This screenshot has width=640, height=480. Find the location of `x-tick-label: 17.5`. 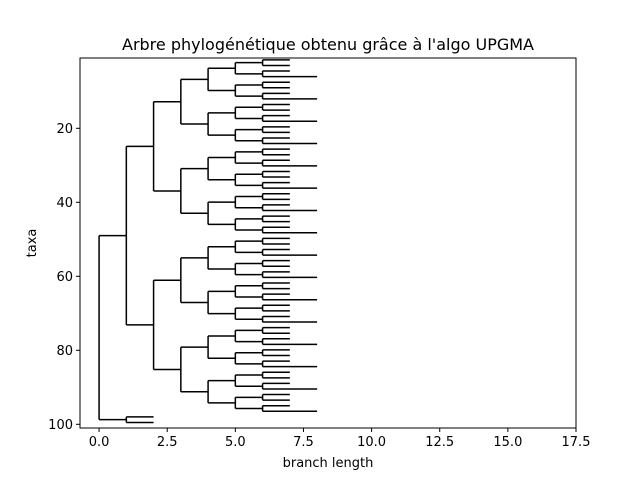

x-tick-label: 17.5 is located at coordinates (576, 442).